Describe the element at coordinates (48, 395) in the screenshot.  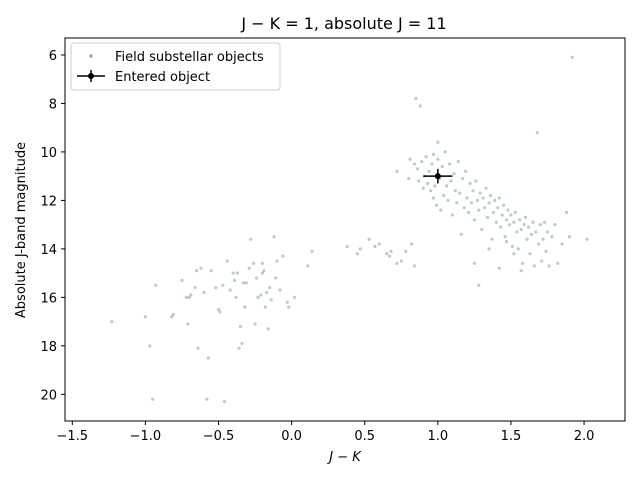
I see `y-tick-label: 20` at that location.